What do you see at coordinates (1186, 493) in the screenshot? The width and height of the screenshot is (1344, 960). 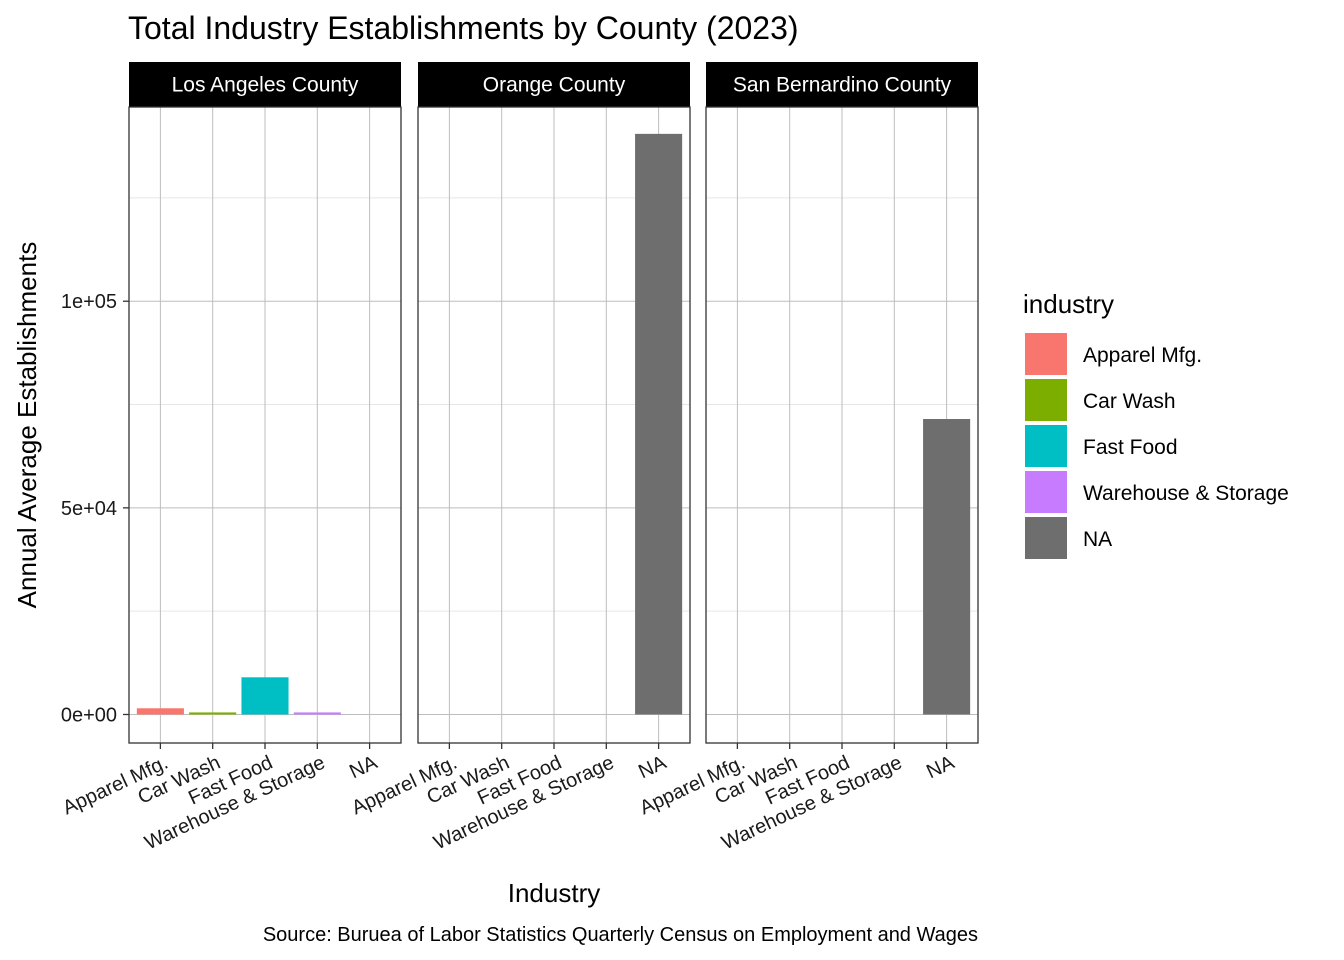 I see `legend-label: Warehouse & Storage` at bounding box center [1186, 493].